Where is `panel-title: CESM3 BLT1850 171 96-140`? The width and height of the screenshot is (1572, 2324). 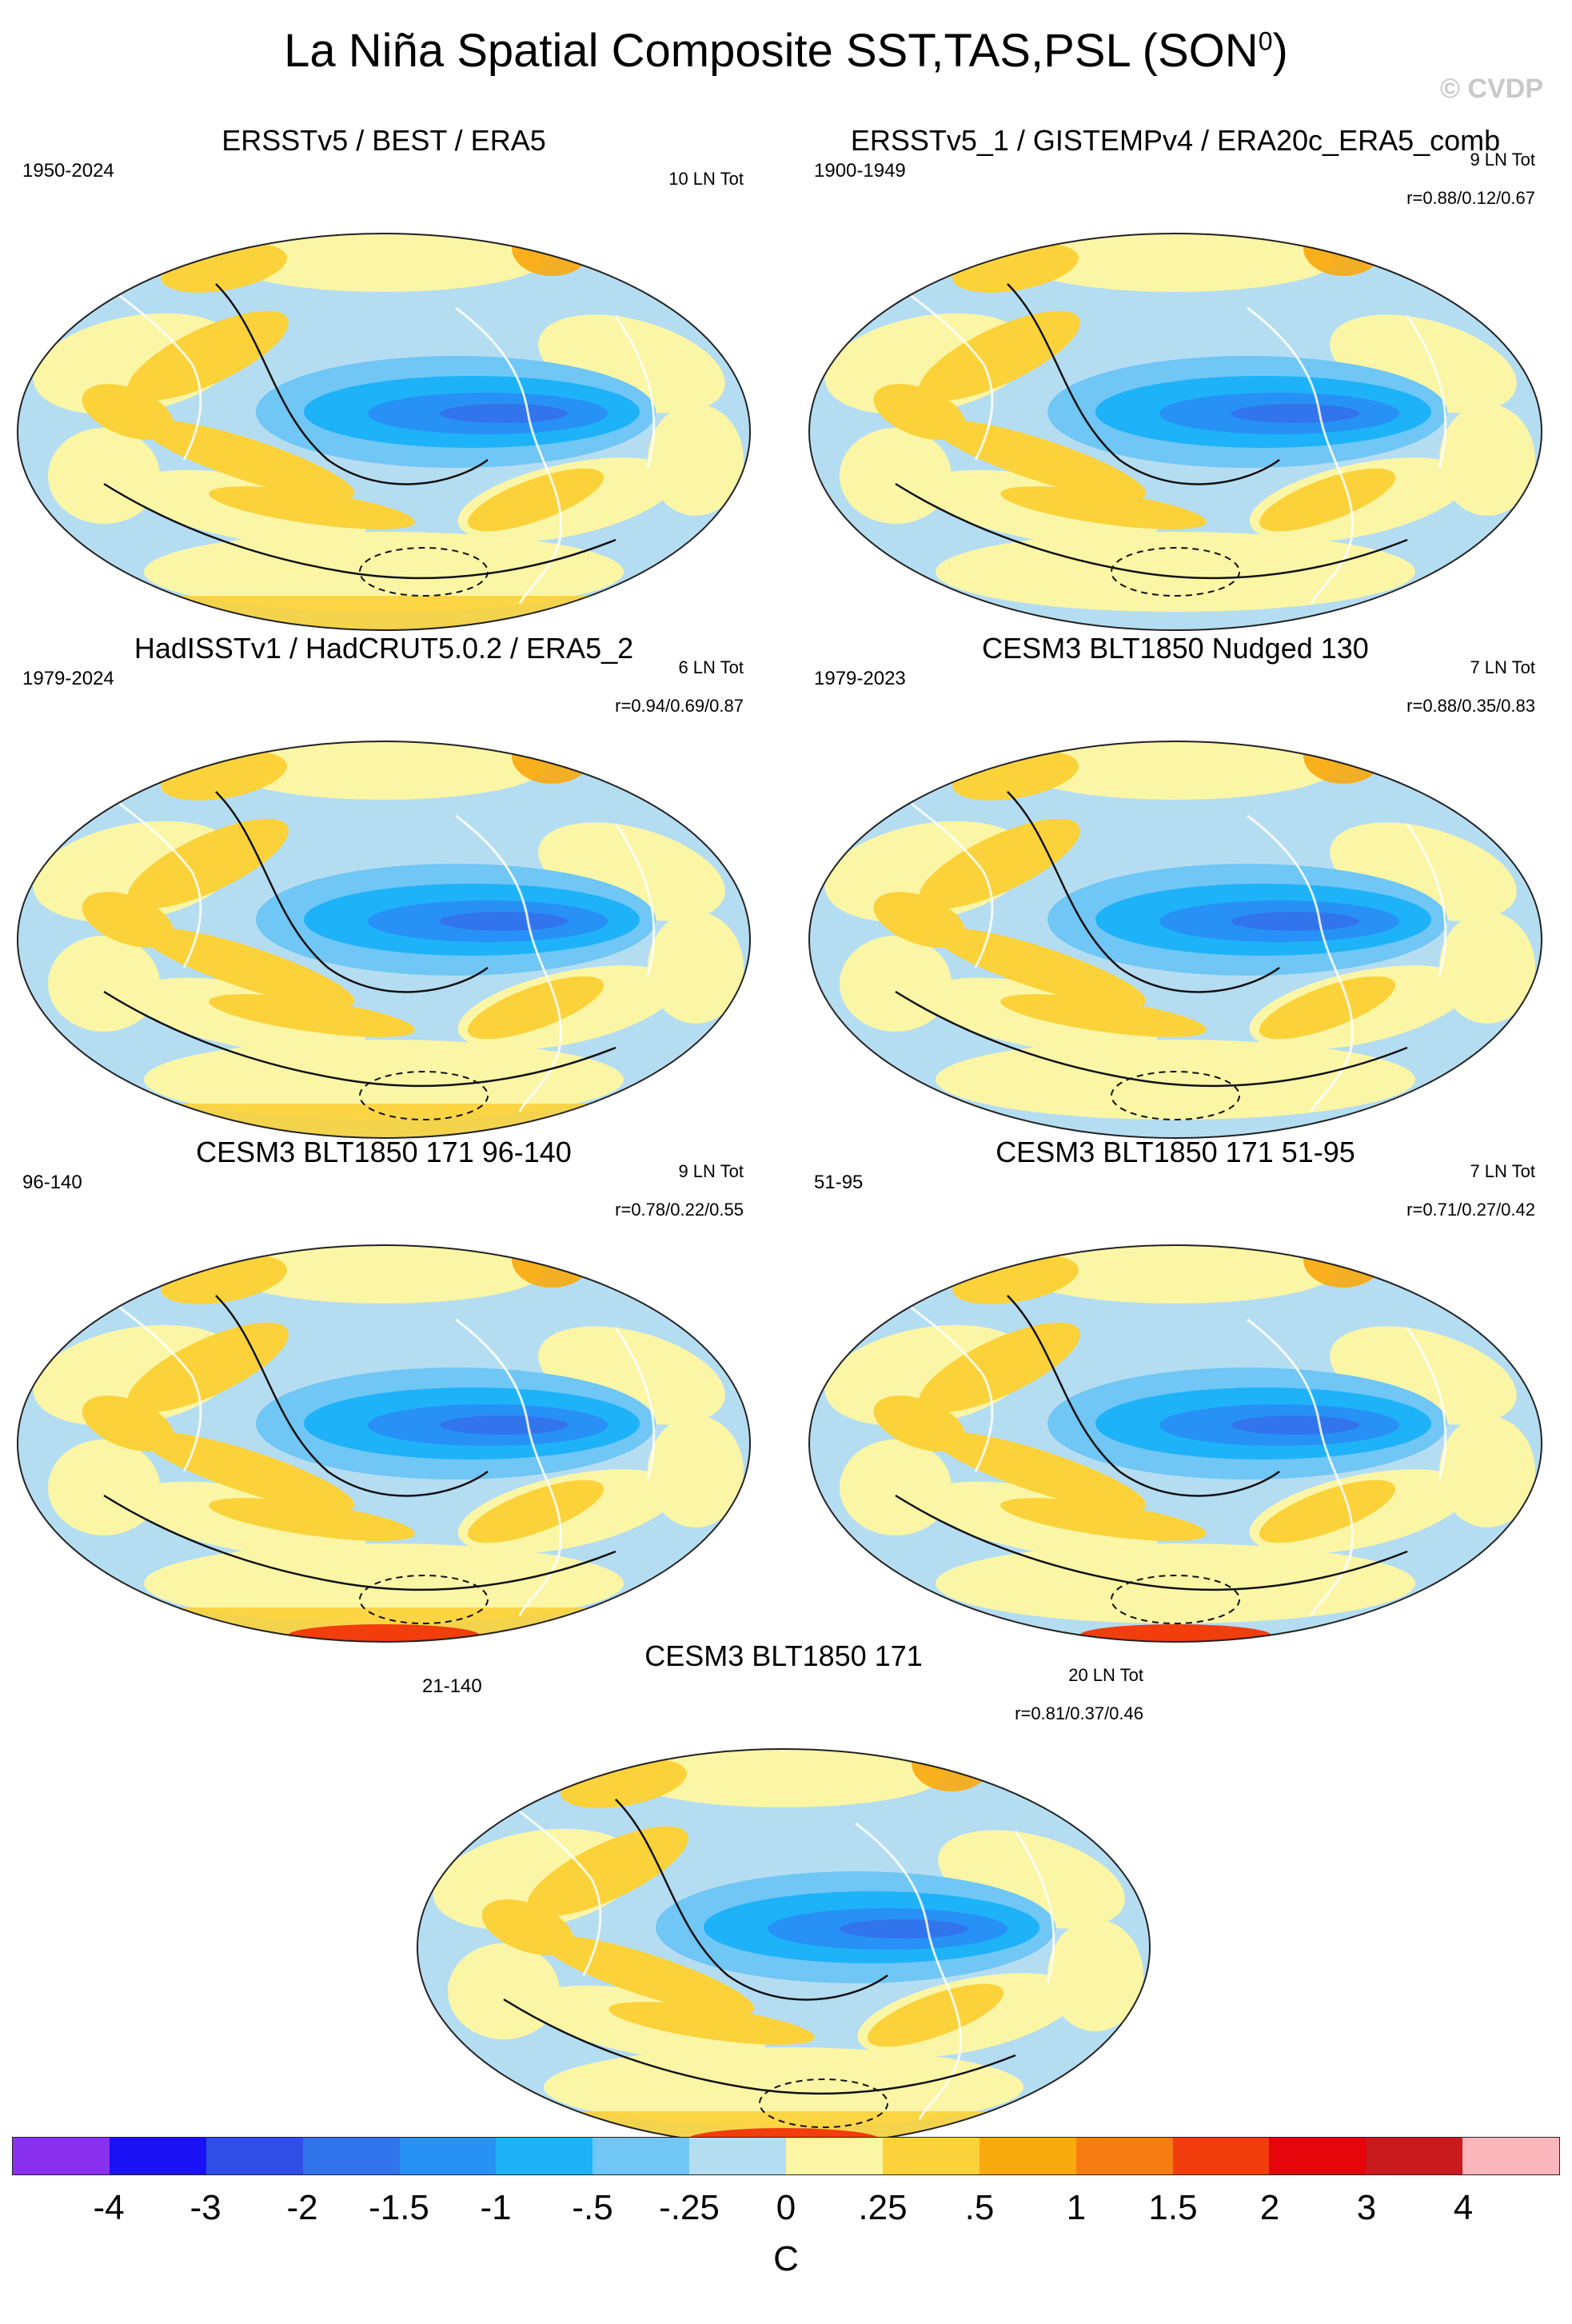
panel-title: CESM3 BLT1850 171 96-140 is located at coordinates (384, 1152).